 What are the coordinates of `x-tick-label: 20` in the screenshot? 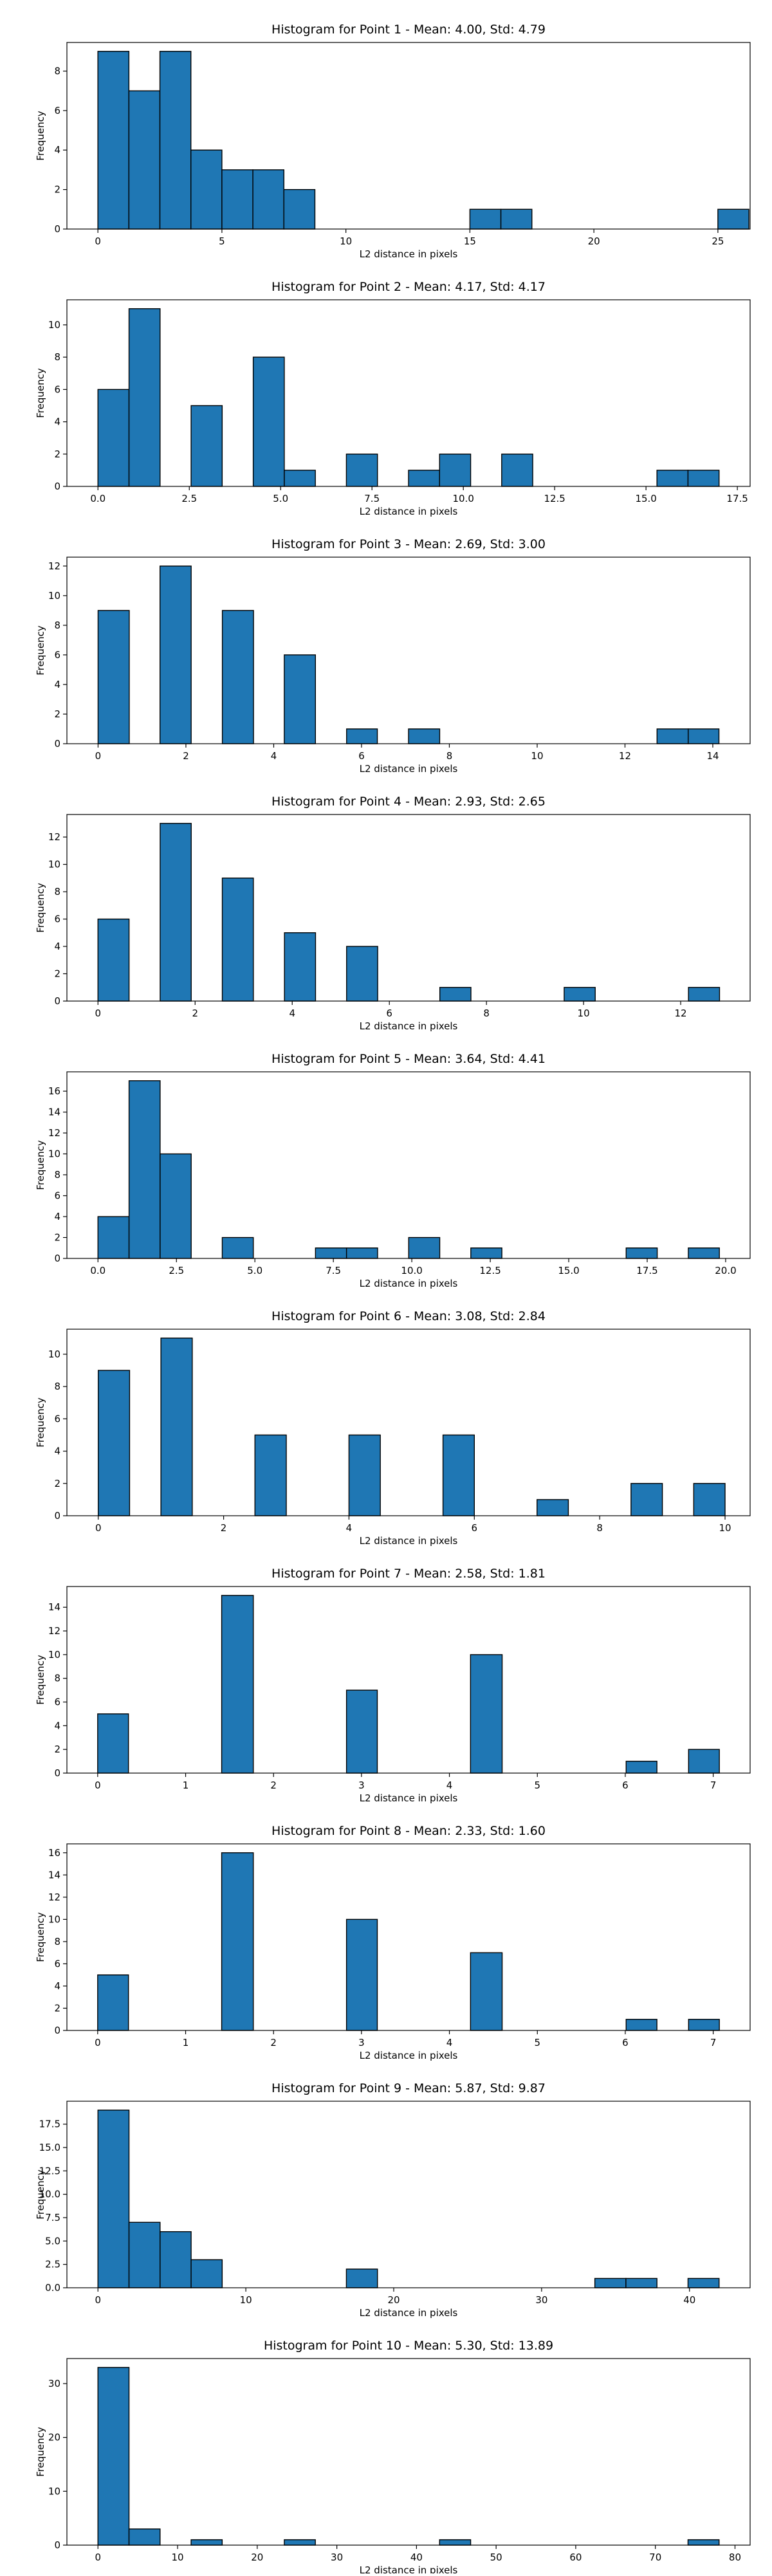 It's located at (257, 2557).